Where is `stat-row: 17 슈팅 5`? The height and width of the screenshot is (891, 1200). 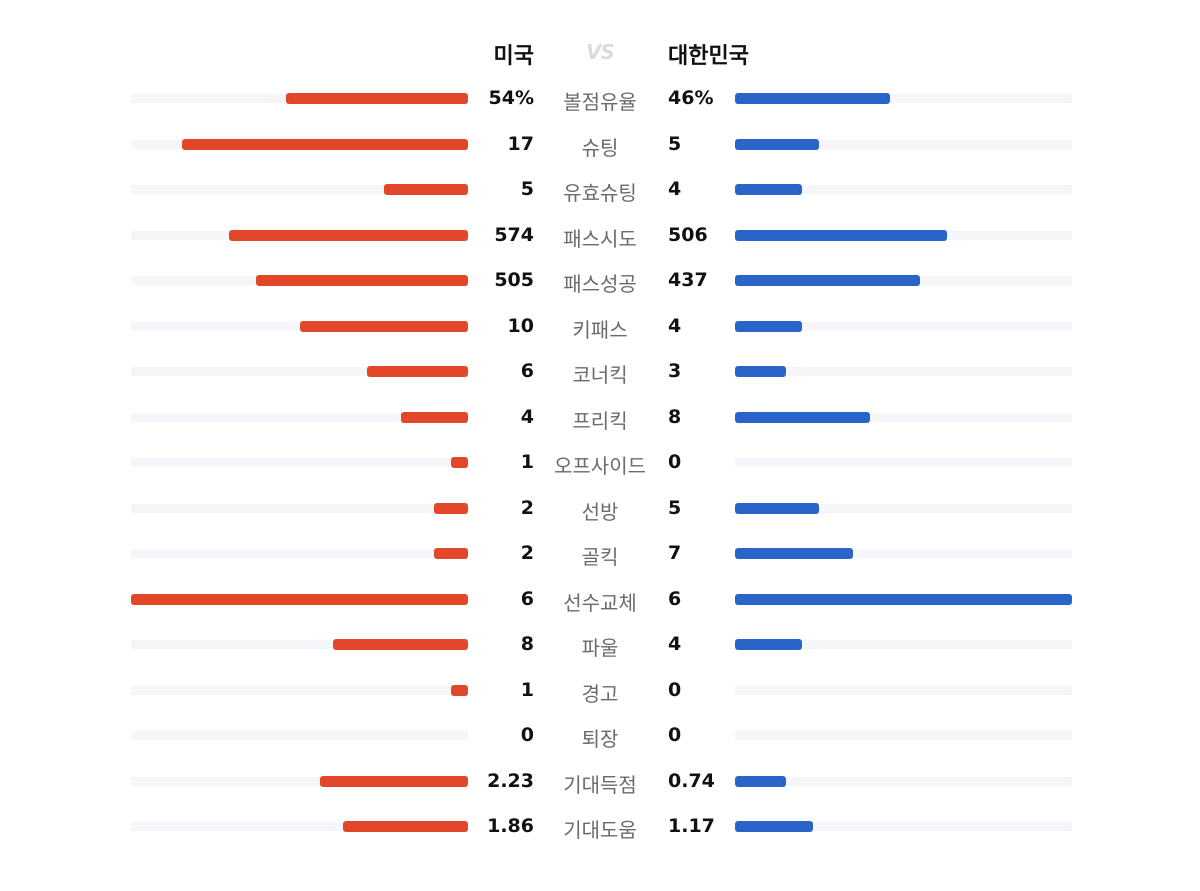
stat-row: 17 슈팅 5 is located at coordinates (600, 145).